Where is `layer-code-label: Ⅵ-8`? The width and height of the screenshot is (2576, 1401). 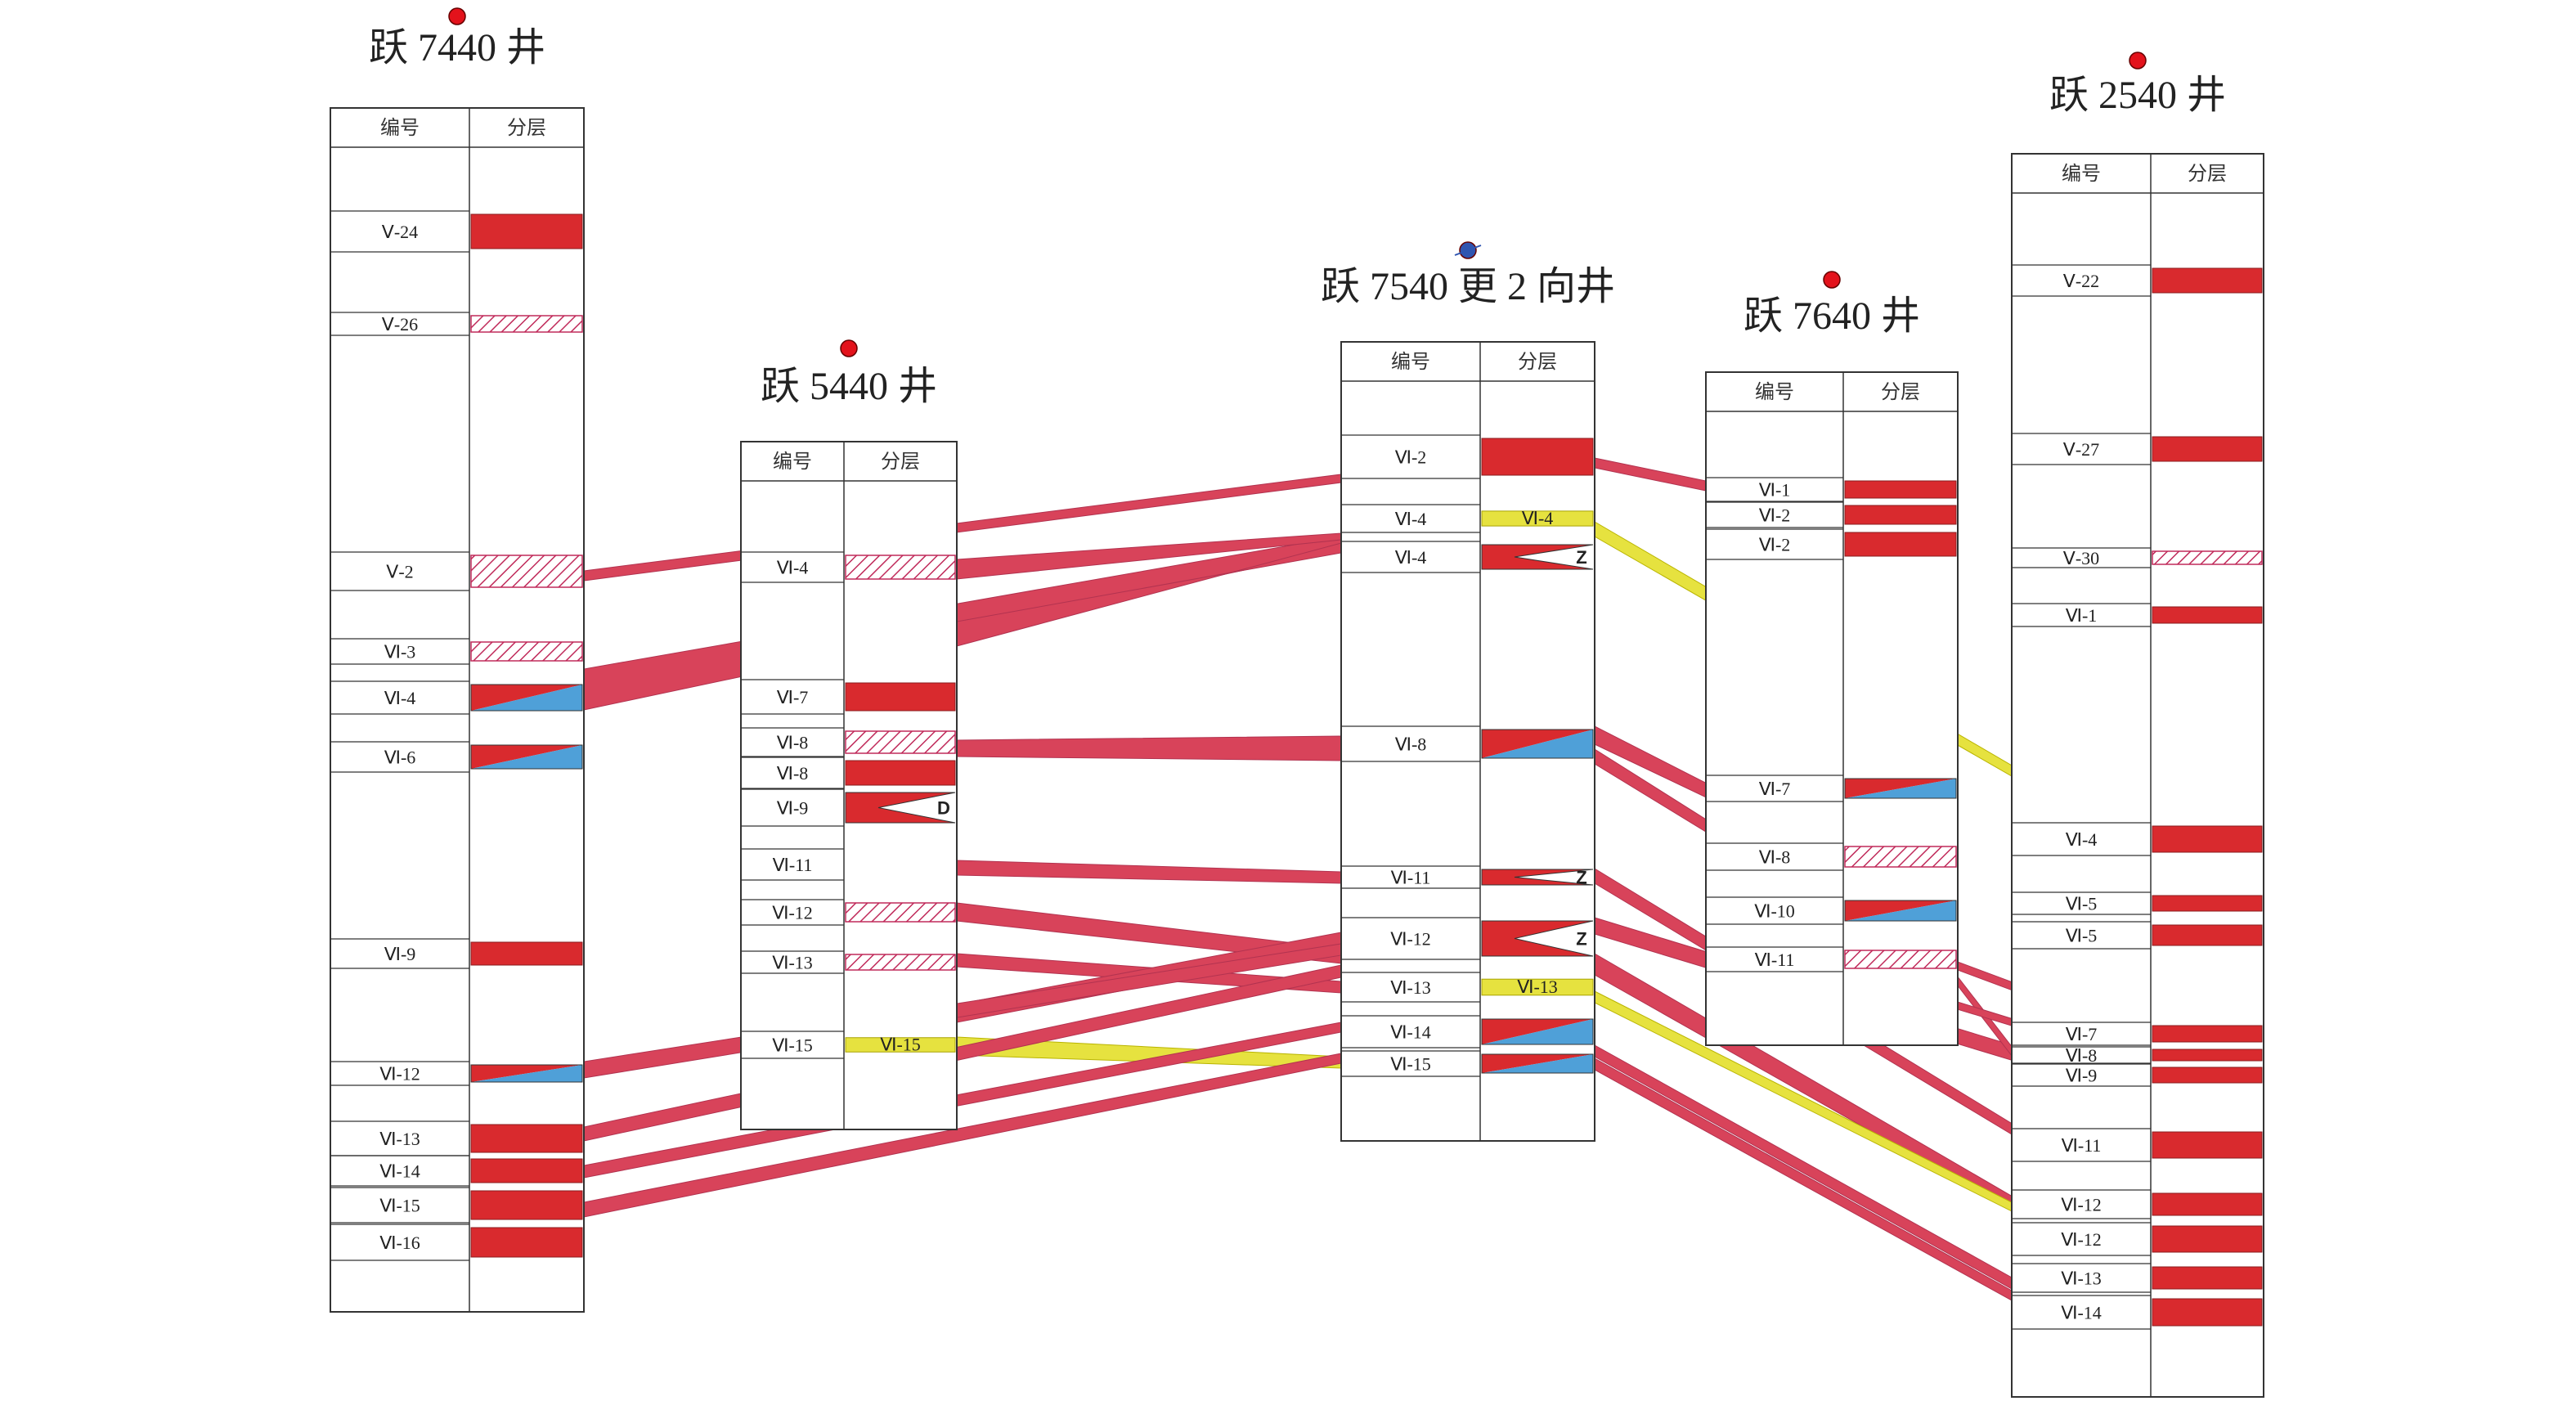 layer-code-label: Ⅵ-8 is located at coordinates (793, 743).